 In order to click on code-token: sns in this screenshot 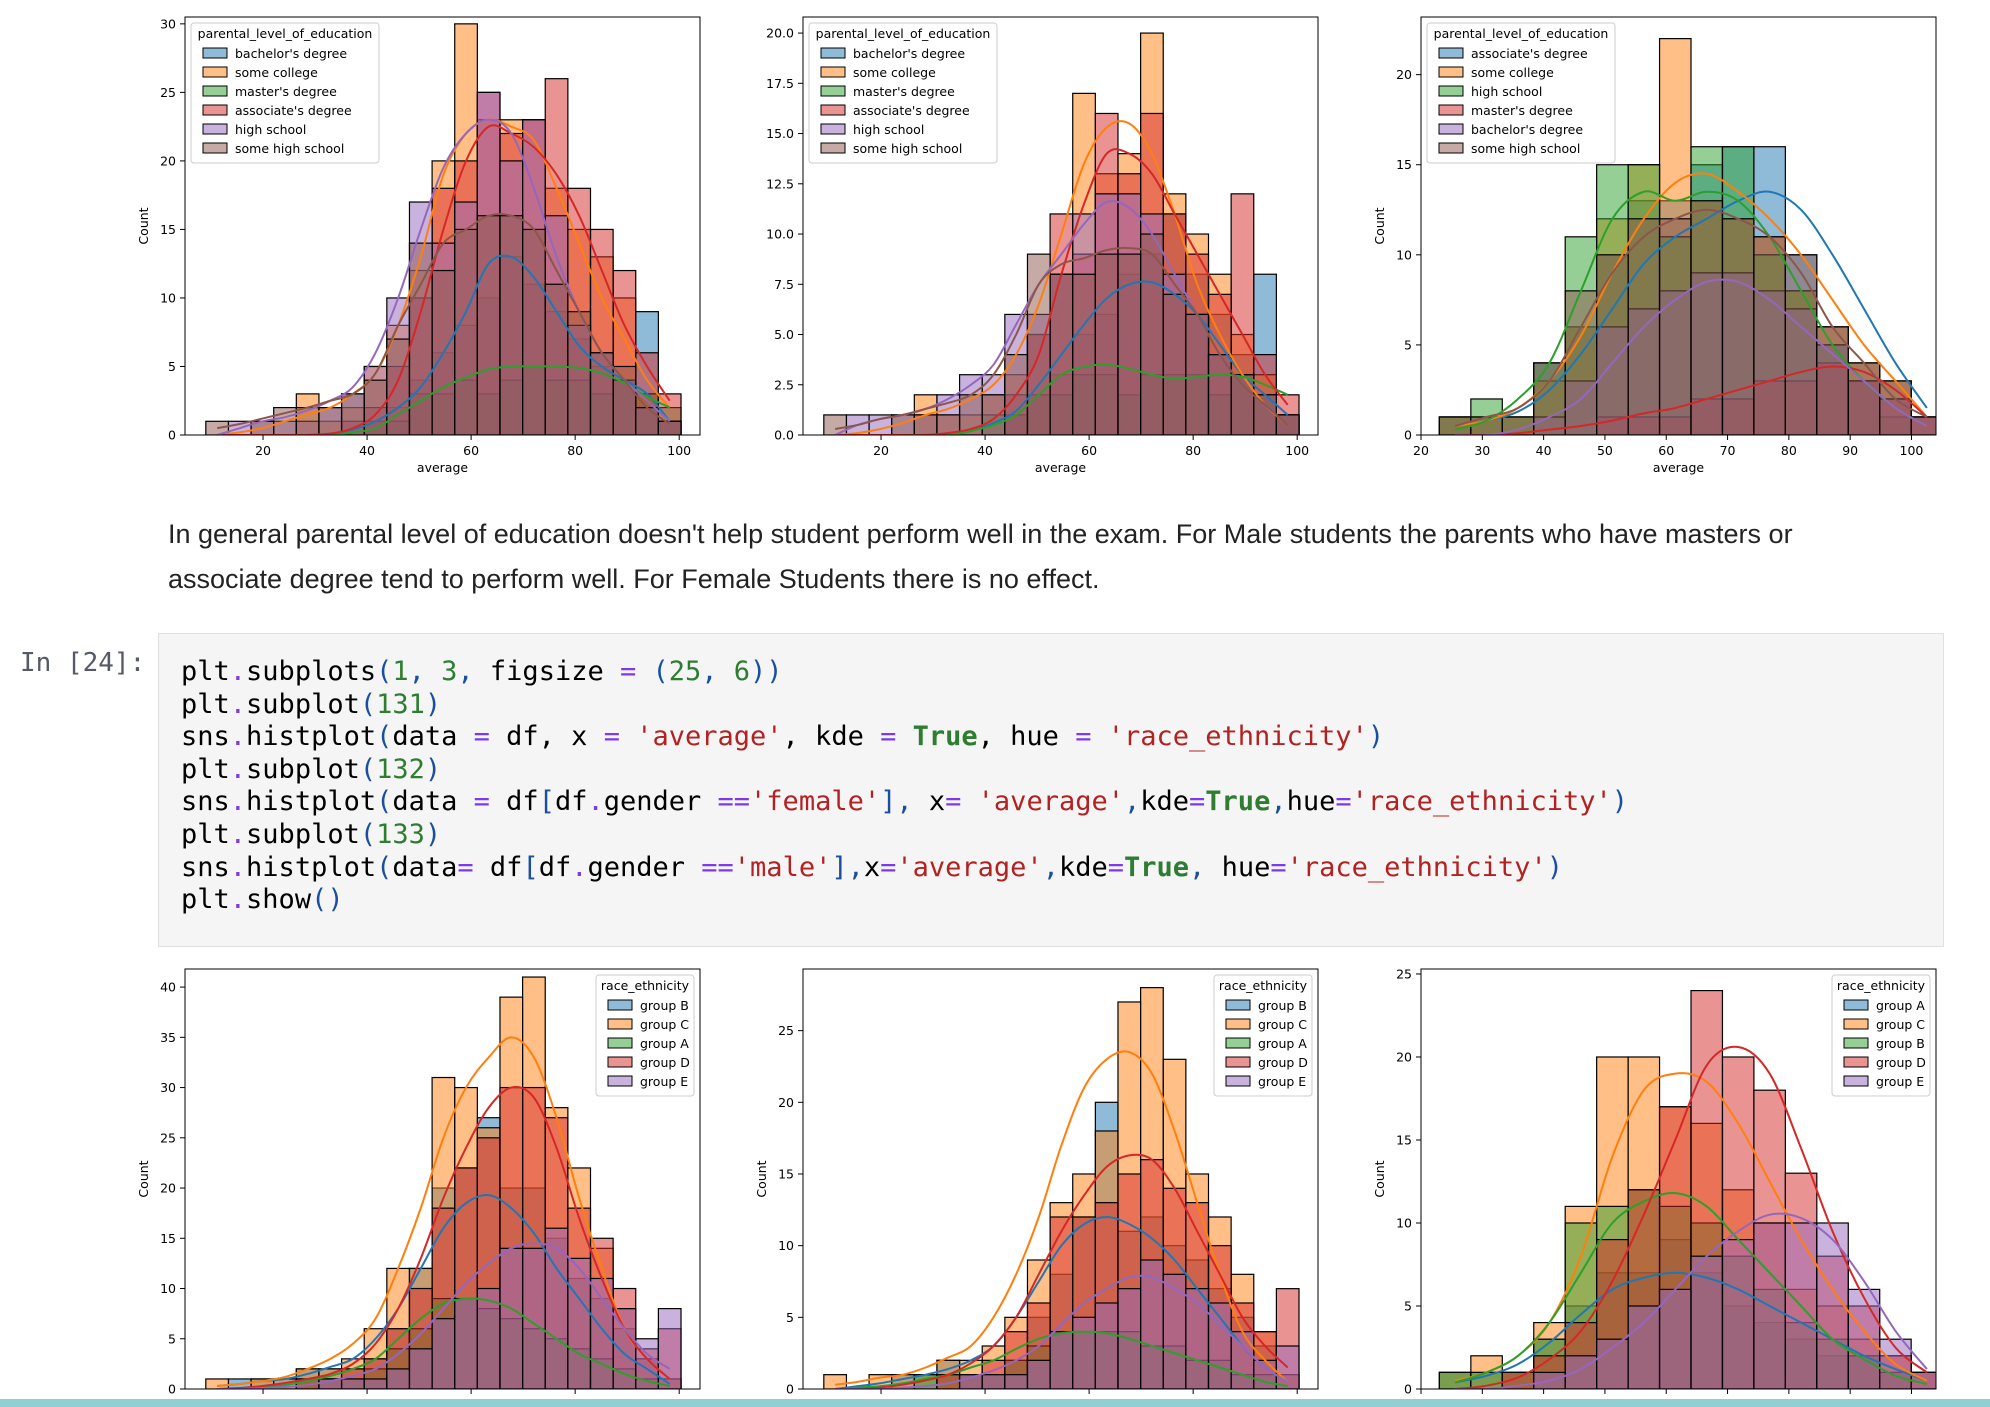, I will do `click(205, 802)`.